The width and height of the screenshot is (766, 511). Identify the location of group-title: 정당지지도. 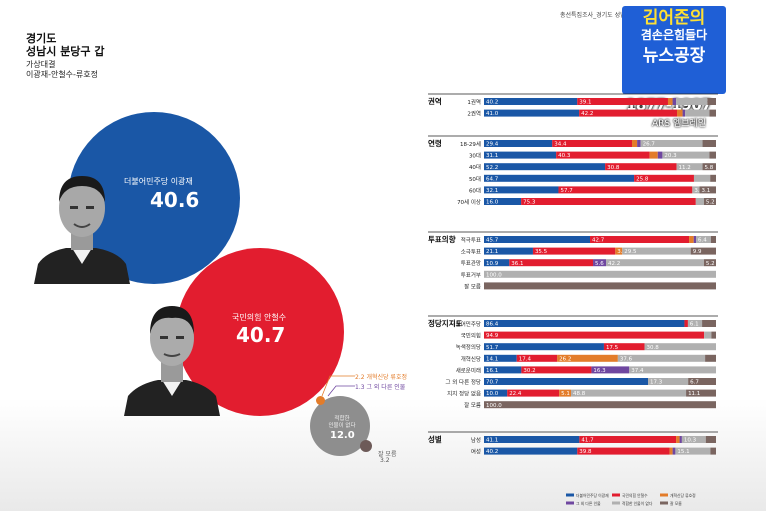
(445, 323).